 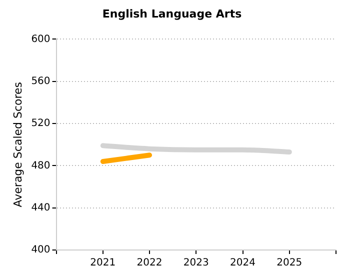 What do you see at coordinates (243, 263) in the screenshot?
I see `x-tick-label: 2024` at bounding box center [243, 263].